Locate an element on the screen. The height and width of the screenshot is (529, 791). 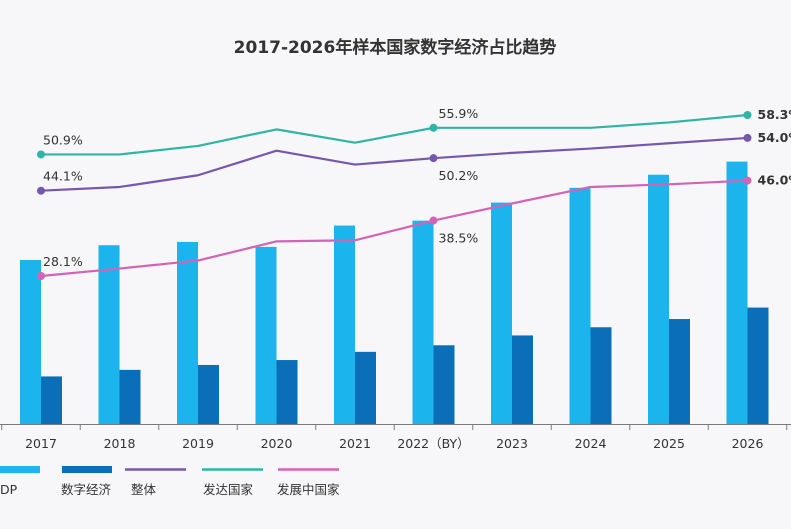
legend: DP 数字经济 整体 发达国家 发展中国家 is located at coordinates (170, 481).